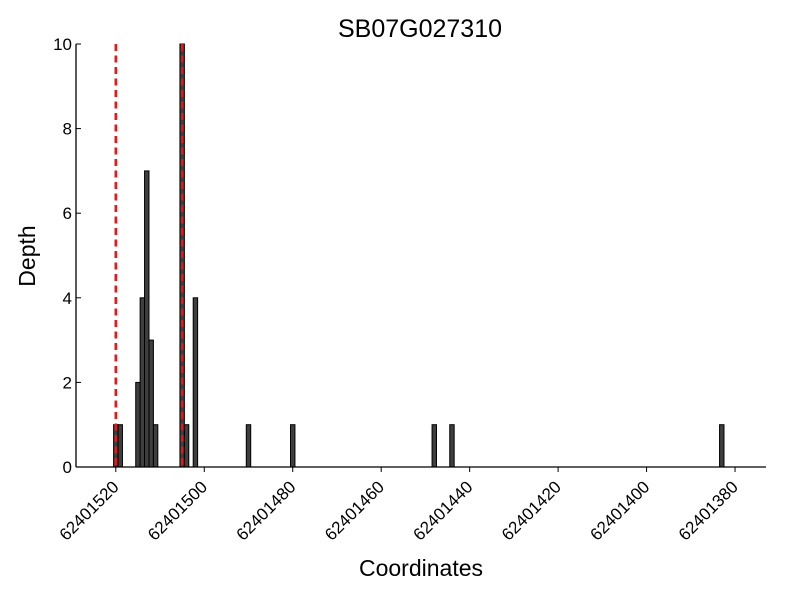  What do you see at coordinates (67, 298) in the screenshot?
I see `y-tick-label: 4` at bounding box center [67, 298].